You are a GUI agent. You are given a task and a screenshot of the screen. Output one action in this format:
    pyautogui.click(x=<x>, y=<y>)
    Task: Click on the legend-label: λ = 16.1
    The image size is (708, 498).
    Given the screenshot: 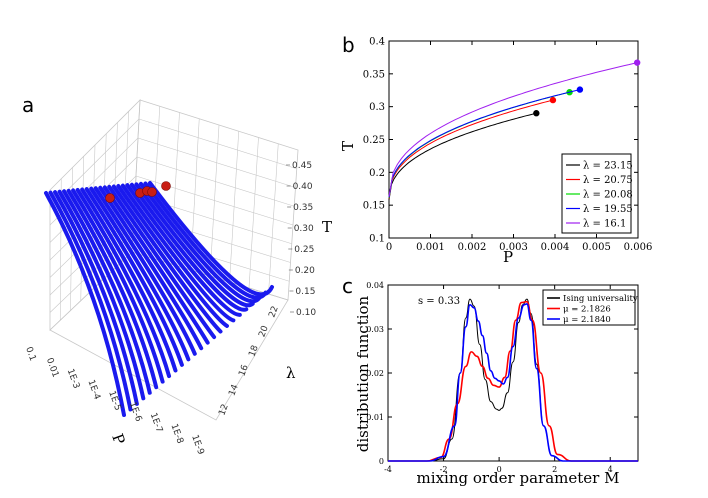 What is the action you would take?
    pyautogui.click(x=604, y=224)
    